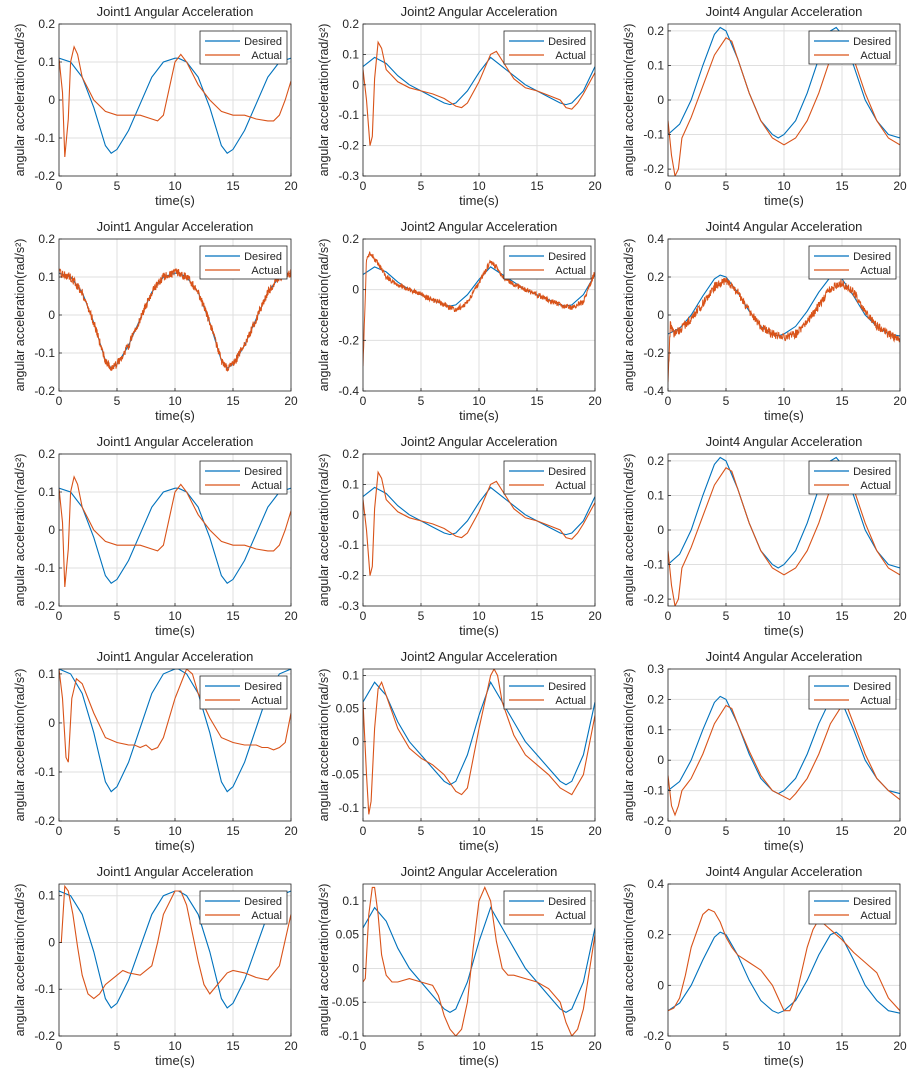  What do you see at coordinates (875, 56) in the screenshot?
I see `legend-label-actual: Actual` at bounding box center [875, 56].